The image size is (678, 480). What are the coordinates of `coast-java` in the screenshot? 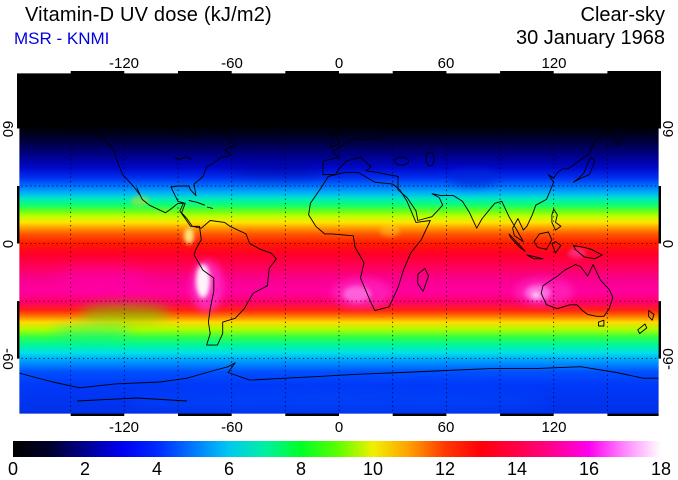 It's located at (535, 257).